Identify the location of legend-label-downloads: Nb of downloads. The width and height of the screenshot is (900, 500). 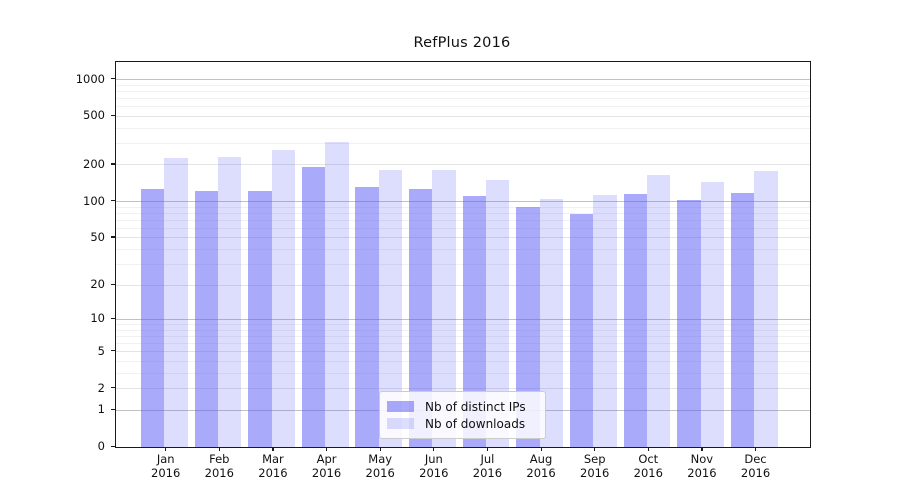
(475, 423).